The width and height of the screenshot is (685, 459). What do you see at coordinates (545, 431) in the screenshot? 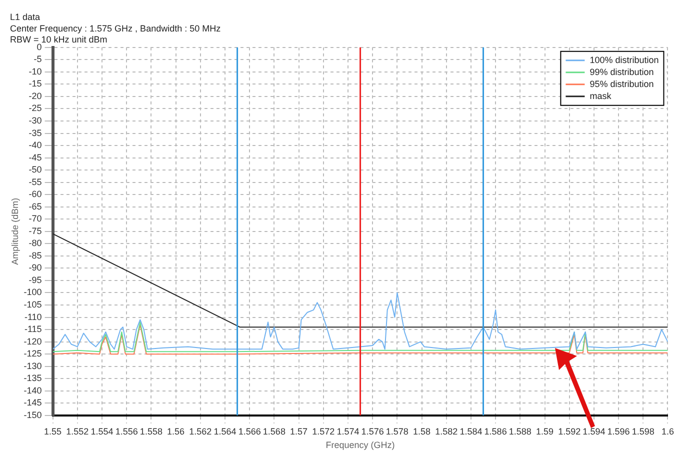
I see `x-tick-label: 1.59` at bounding box center [545, 431].